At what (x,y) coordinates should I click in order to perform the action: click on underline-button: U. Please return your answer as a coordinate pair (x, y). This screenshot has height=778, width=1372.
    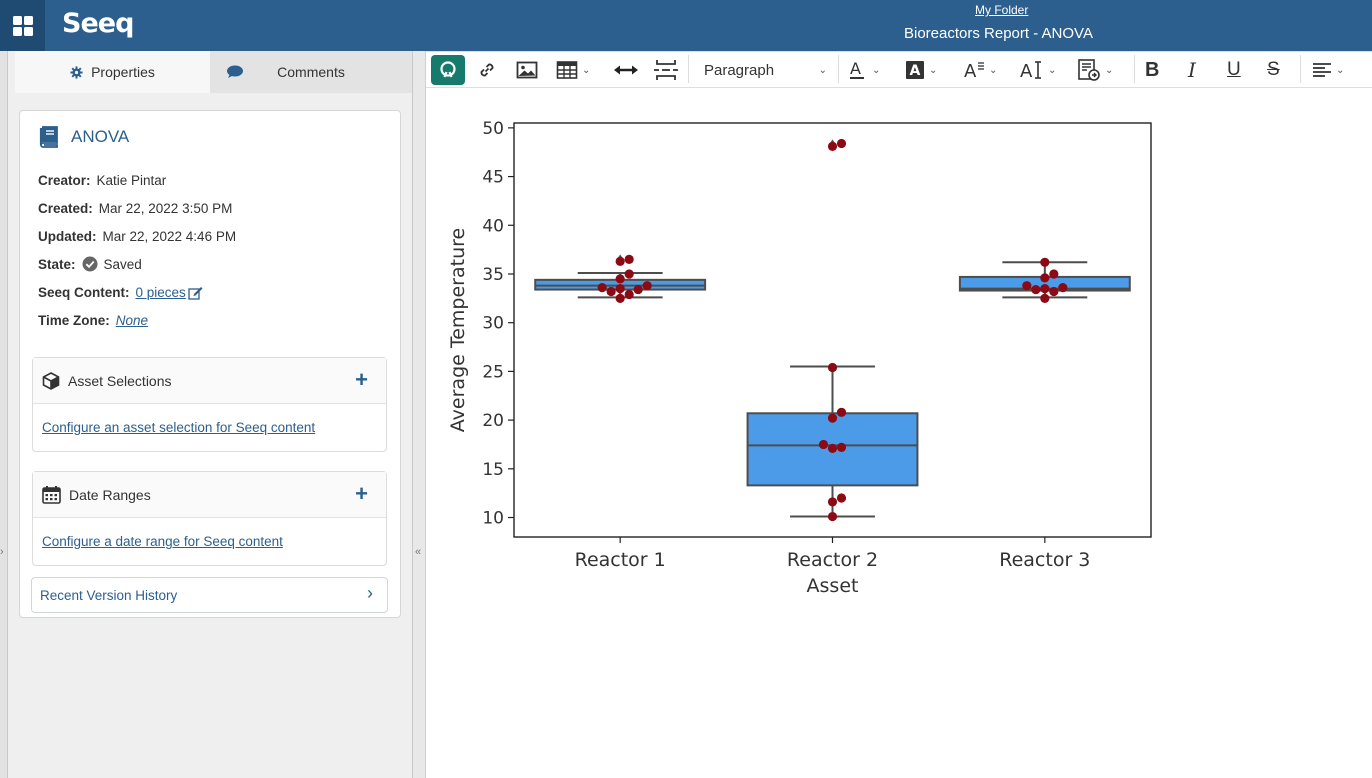
    Looking at the image, I should click on (1234, 70).